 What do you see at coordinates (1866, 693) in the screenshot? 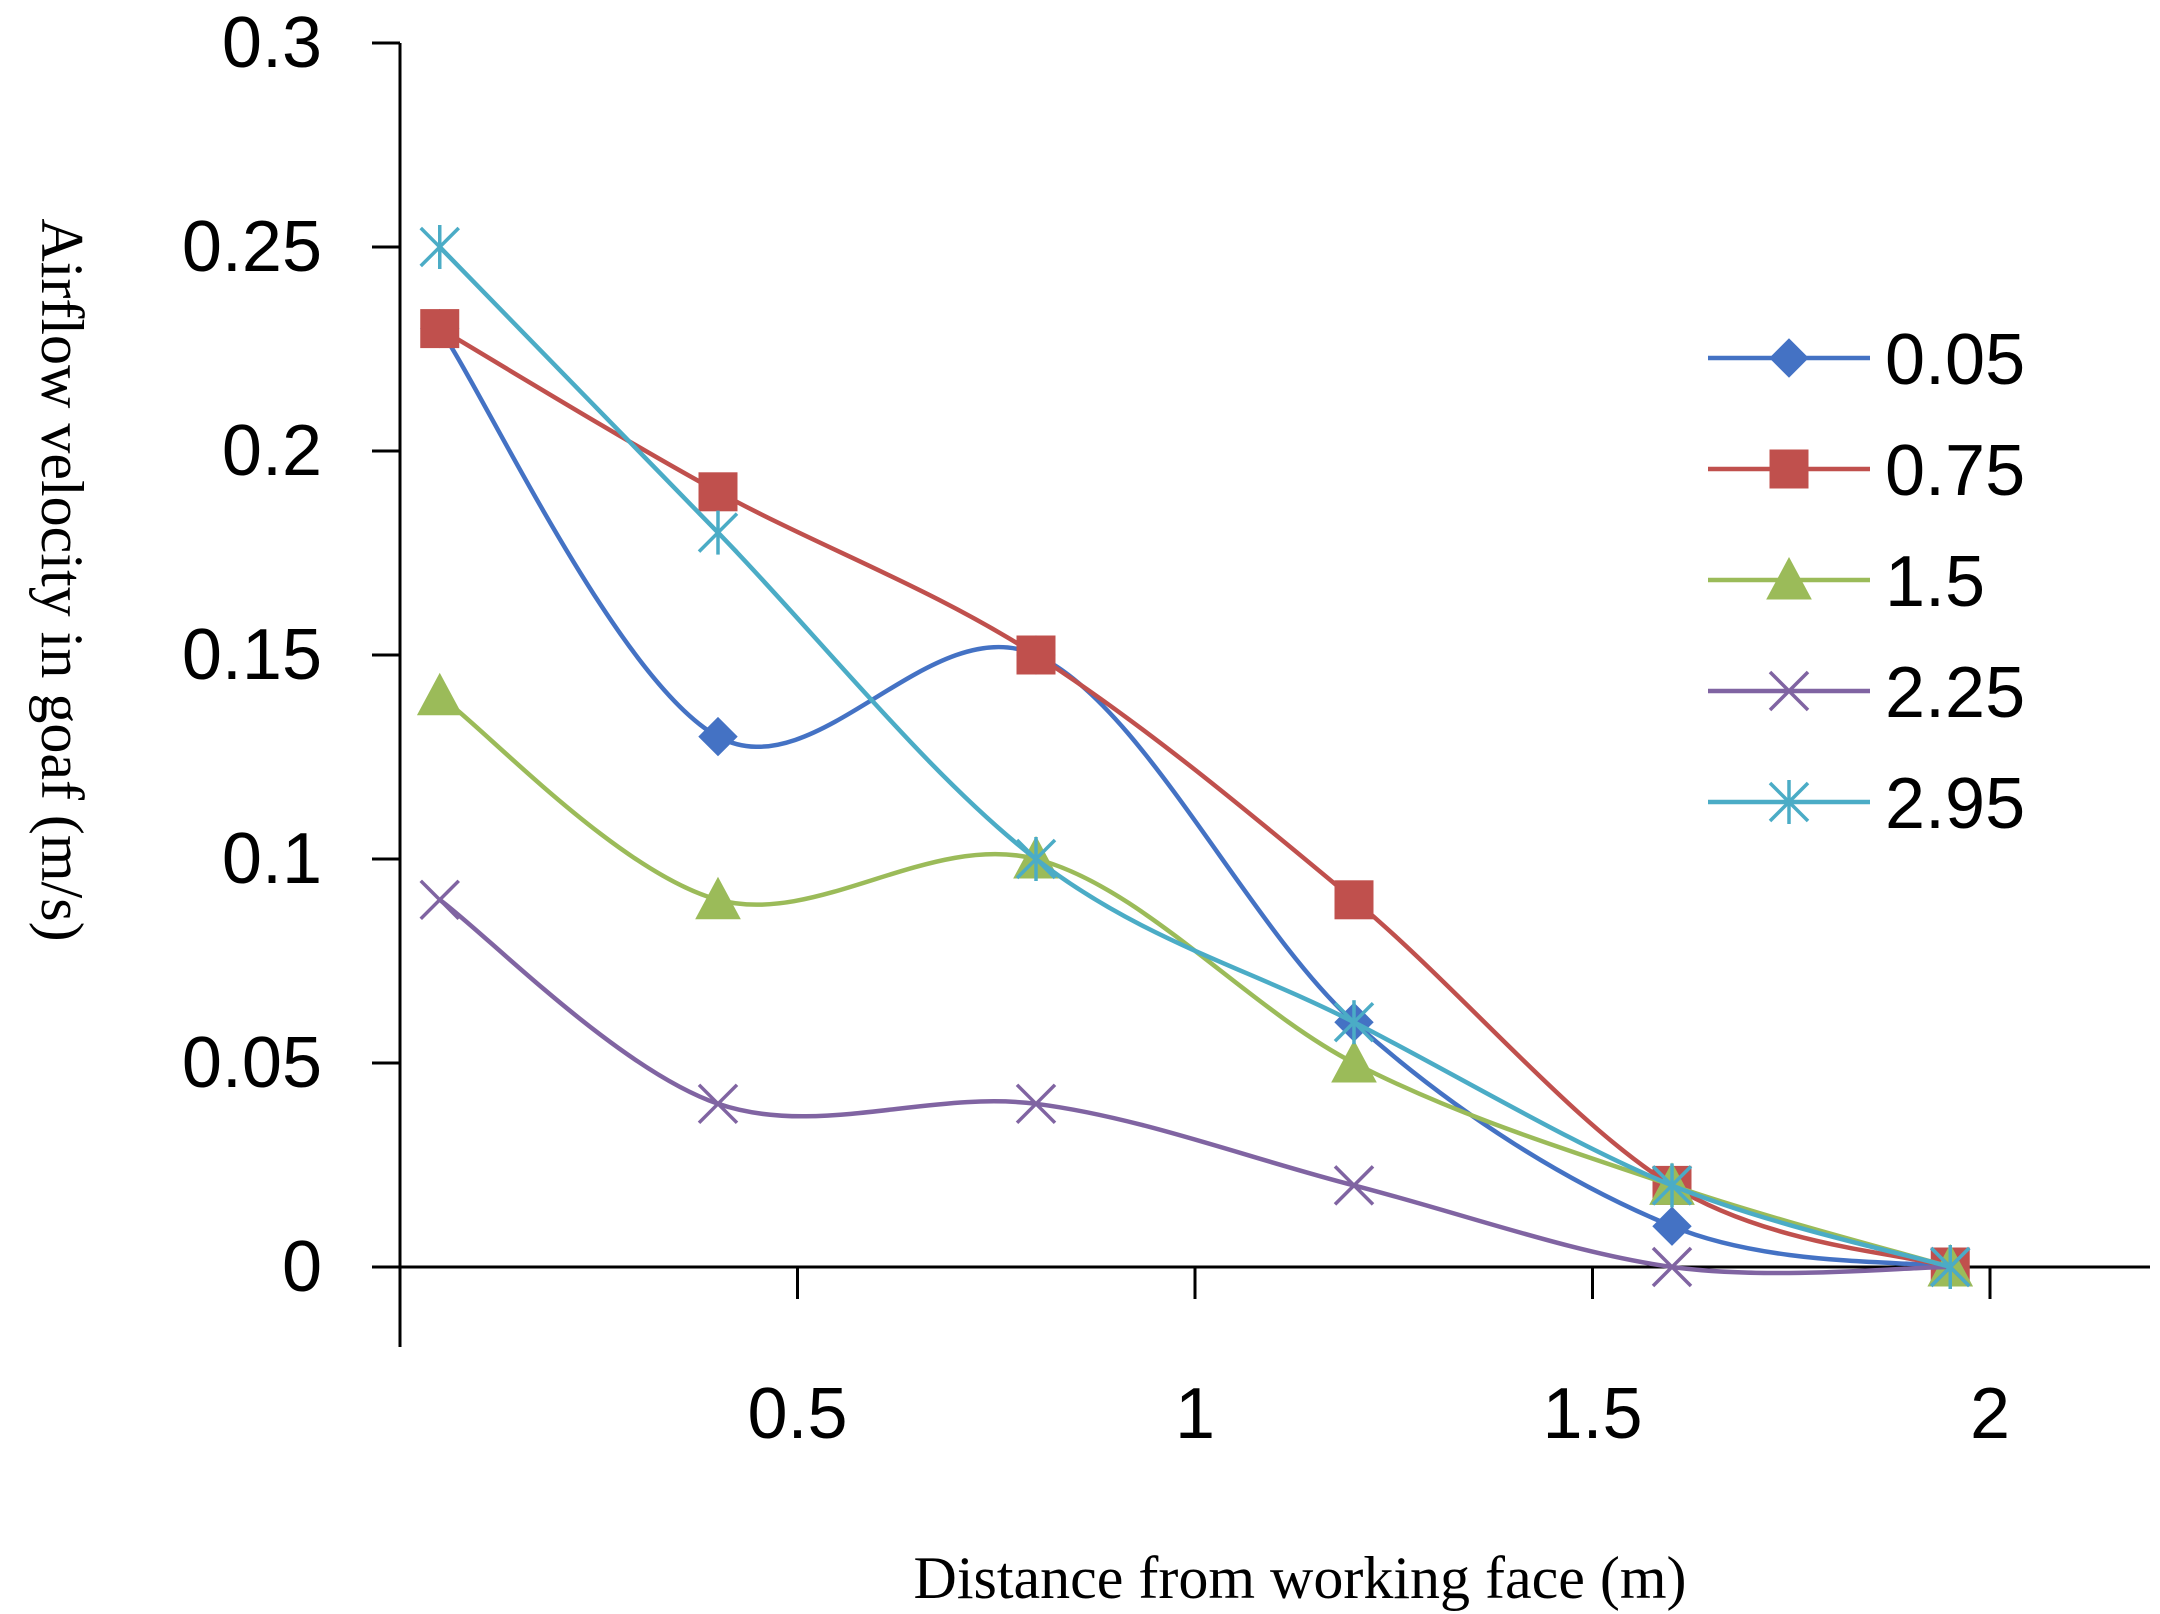
I see `legend-item-2.25: 2.25` at bounding box center [1866, 693].